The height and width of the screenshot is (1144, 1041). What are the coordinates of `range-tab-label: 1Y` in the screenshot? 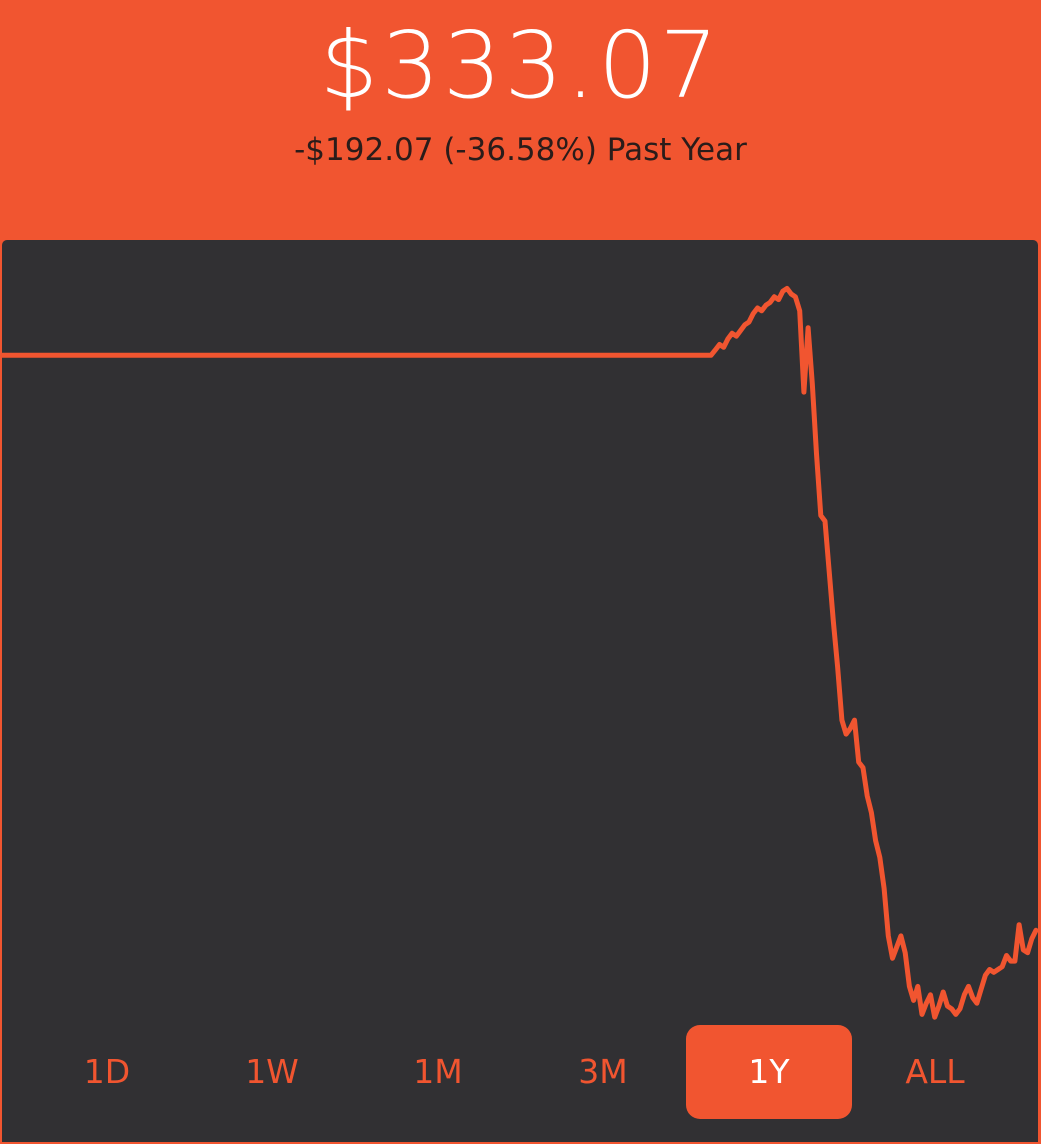 It's located at (769, 1071).